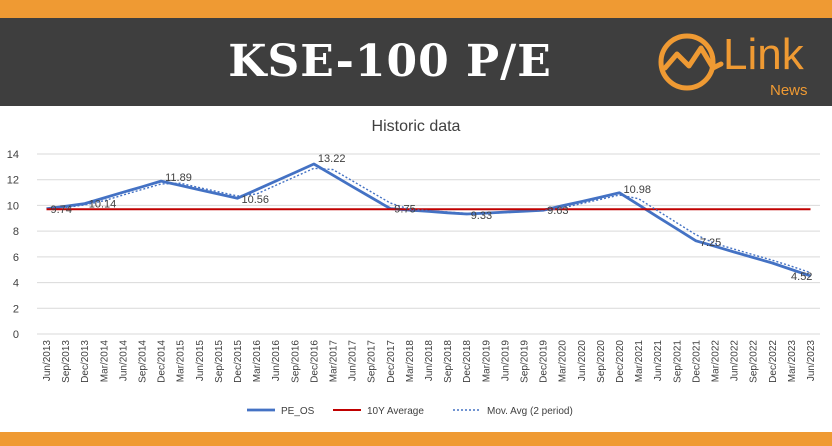 This screenshot has width=832, height=446. Describe the element at coordinates (404, 210) in the screenshot. I see `data-label: 9.75` at that location.